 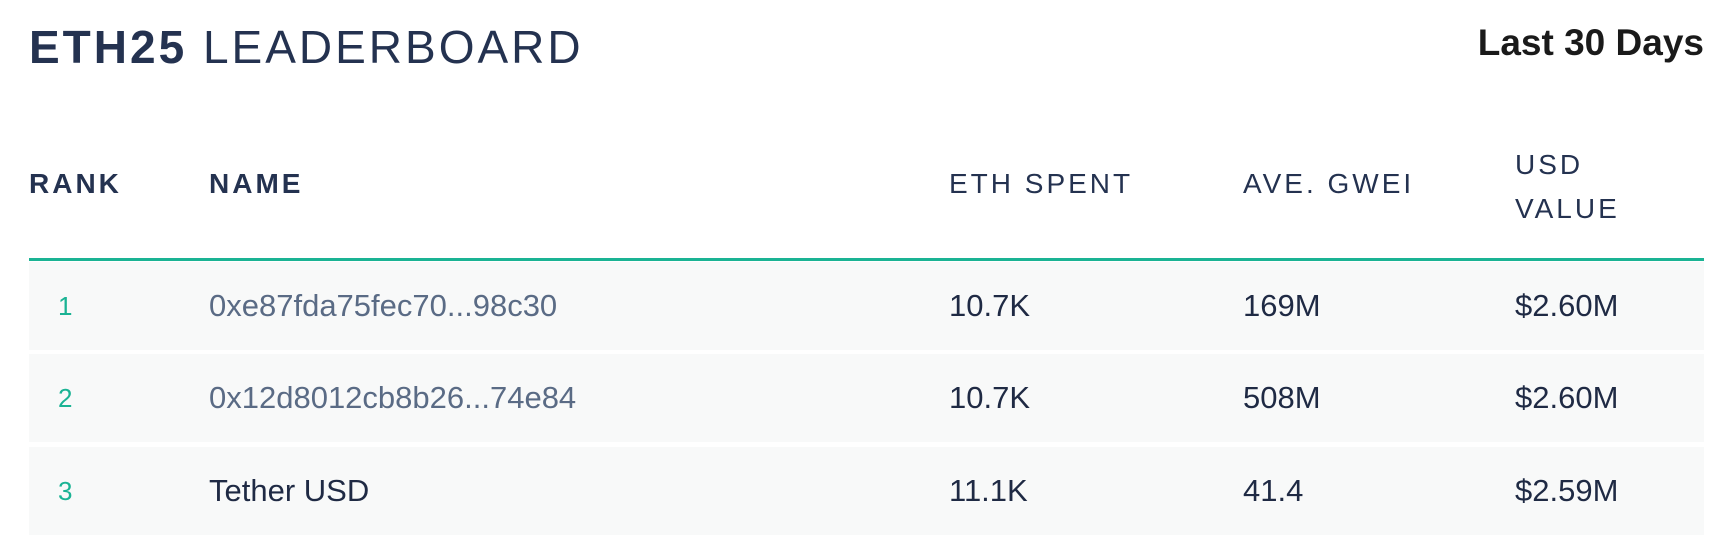 What do you see at coordinates (393, 47) in the screenshot?
I see `title-rest: LEADERBOARD` at bounding box center [393, 47].